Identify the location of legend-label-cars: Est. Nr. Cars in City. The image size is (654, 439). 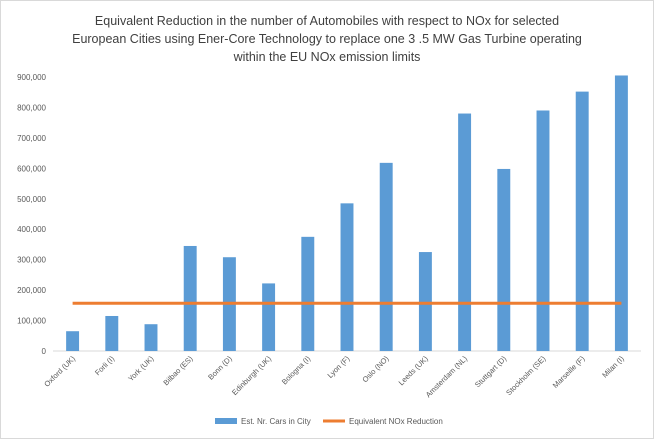
(276, 421).